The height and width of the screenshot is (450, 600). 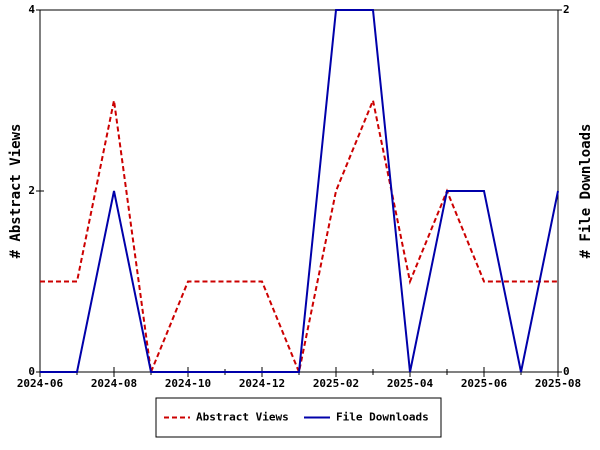 I want to click on y-tick-label: 4, so click(x=31, y=9).